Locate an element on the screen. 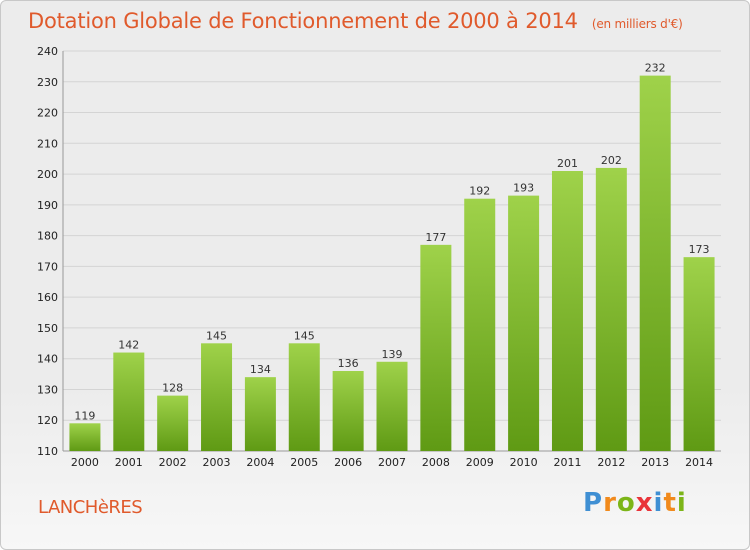 The width and height of the screenshot is (750, 550). x-tick-label: 2001 is located at coordinates (129, 462).